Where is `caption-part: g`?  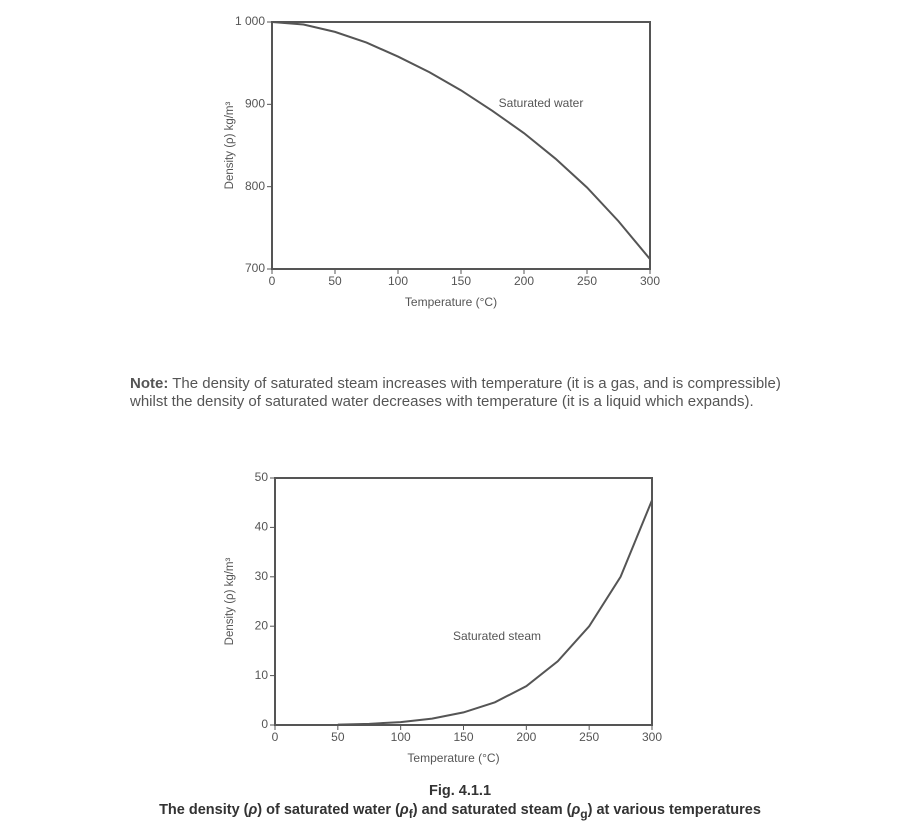 caption-part: g is located at coordinates (584, 813).